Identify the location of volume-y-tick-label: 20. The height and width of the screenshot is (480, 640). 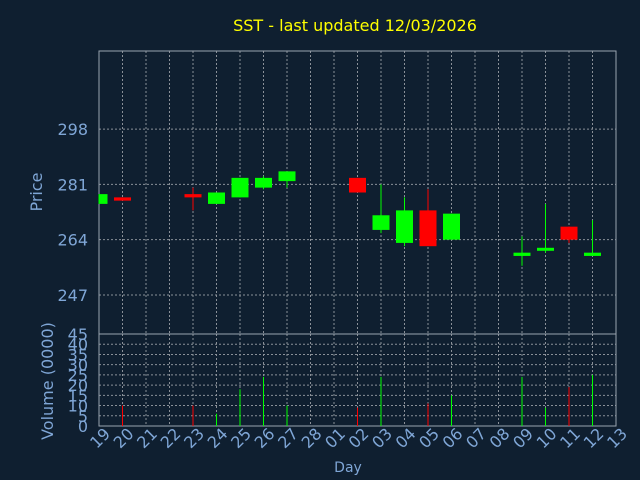
(78, 385).